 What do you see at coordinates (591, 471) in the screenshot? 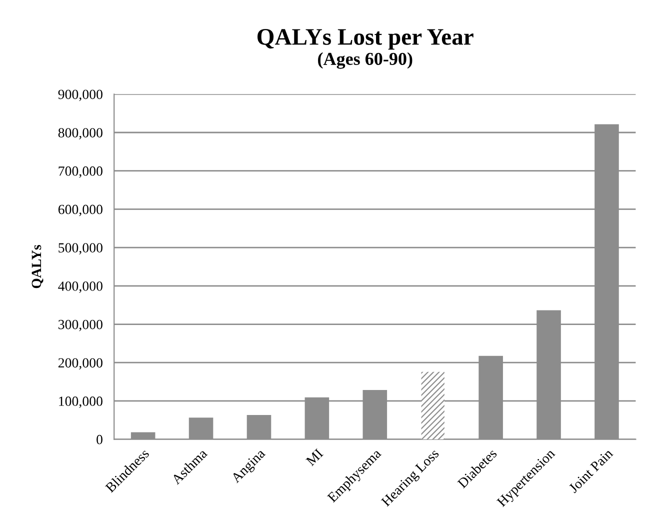
I see `x-tick-label: Joint Pain` at bounding box center [591, 471].